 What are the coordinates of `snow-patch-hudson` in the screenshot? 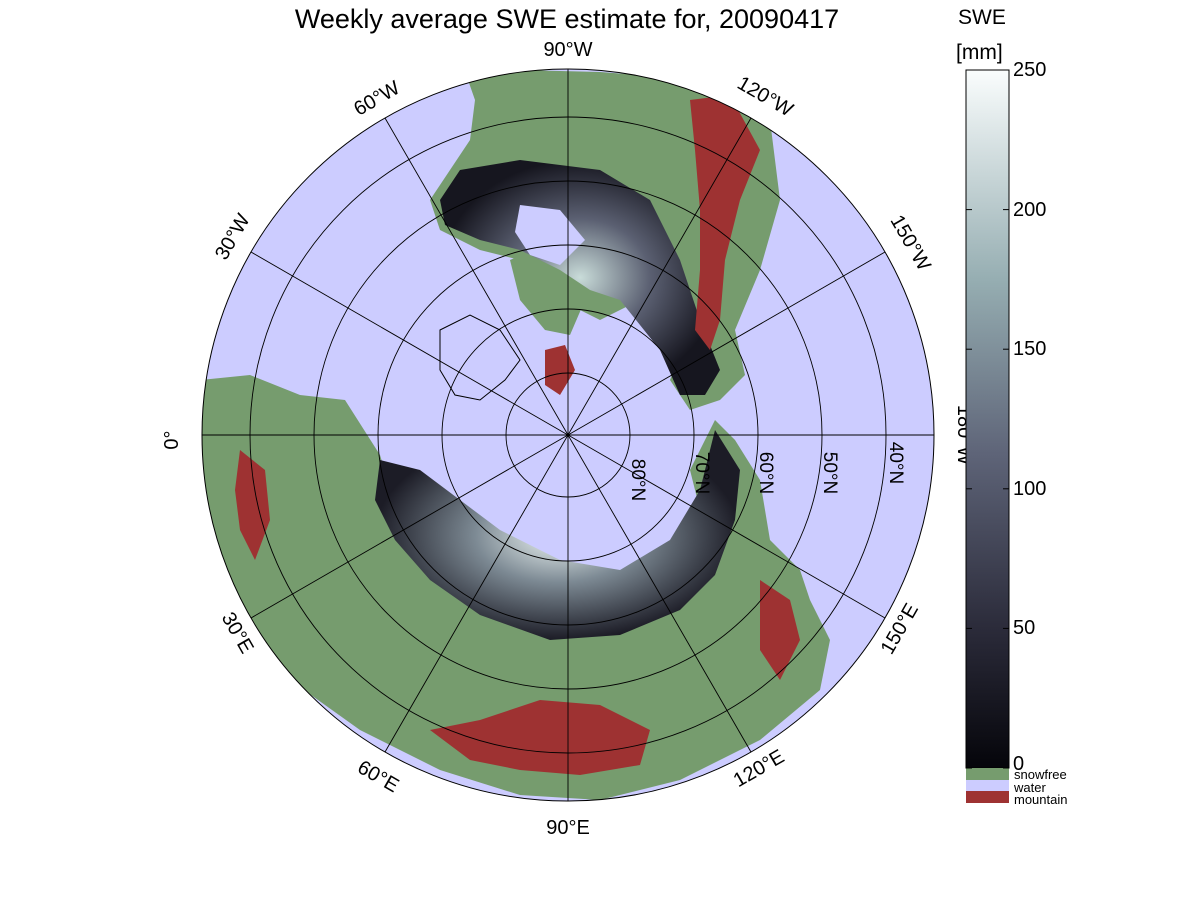 It's located at (550, 235).